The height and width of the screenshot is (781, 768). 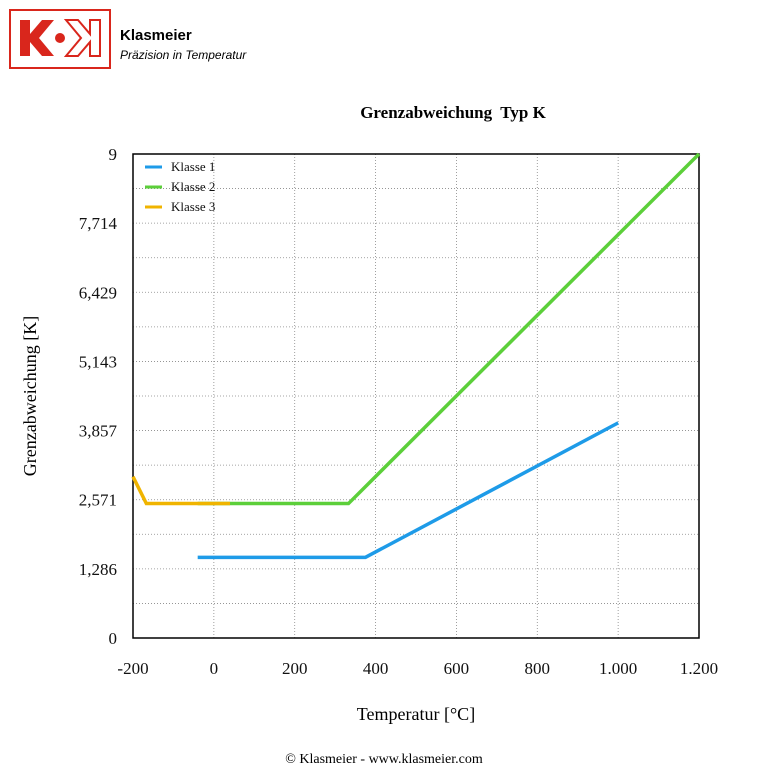 What do you see at coordinates (699, 668) in the screenshot?
I see `x-tick-label: 1.200` at bounding box center [699, 668].